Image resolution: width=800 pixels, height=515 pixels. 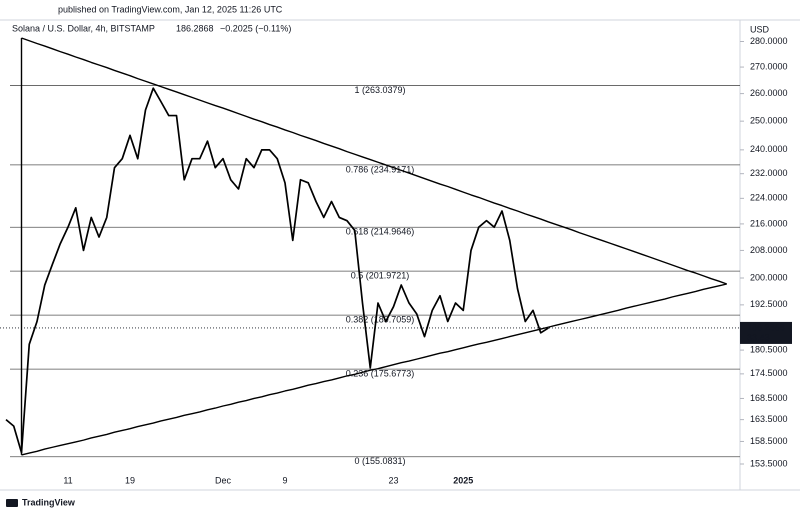 What do you see at coordinates (760, 29) in the screenshot?
I see `currency: USD` at bounding box center [760, 29].